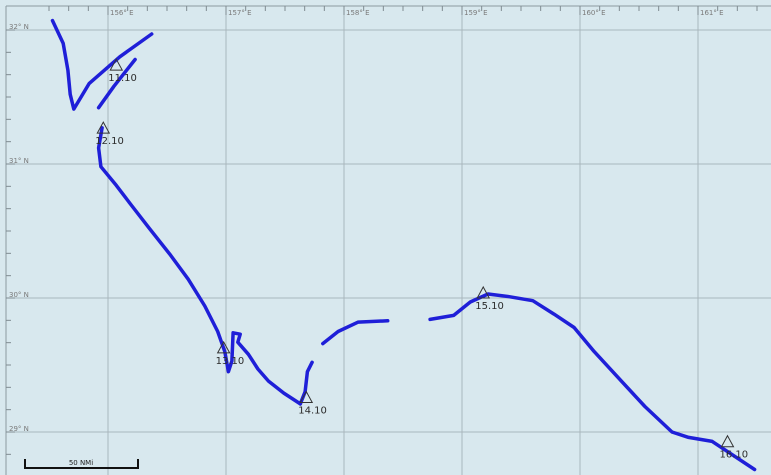 This screenshot has width=771, height=475. Describe the element at coordinates (122, 78) in the screenshot. I see `waypoint-date-label: 11.10` at that location.